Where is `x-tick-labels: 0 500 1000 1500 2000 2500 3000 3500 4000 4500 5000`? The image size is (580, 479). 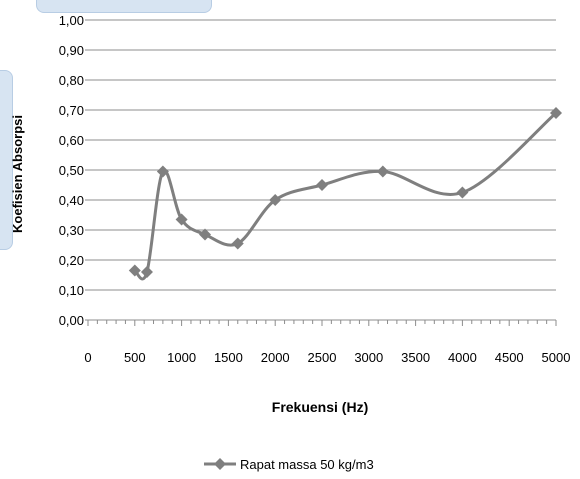 x-tick-labels: 0 500 1000 1500 2000 2500 3000 3500 4000 4500 5000 is located at coordinates (327, 357).